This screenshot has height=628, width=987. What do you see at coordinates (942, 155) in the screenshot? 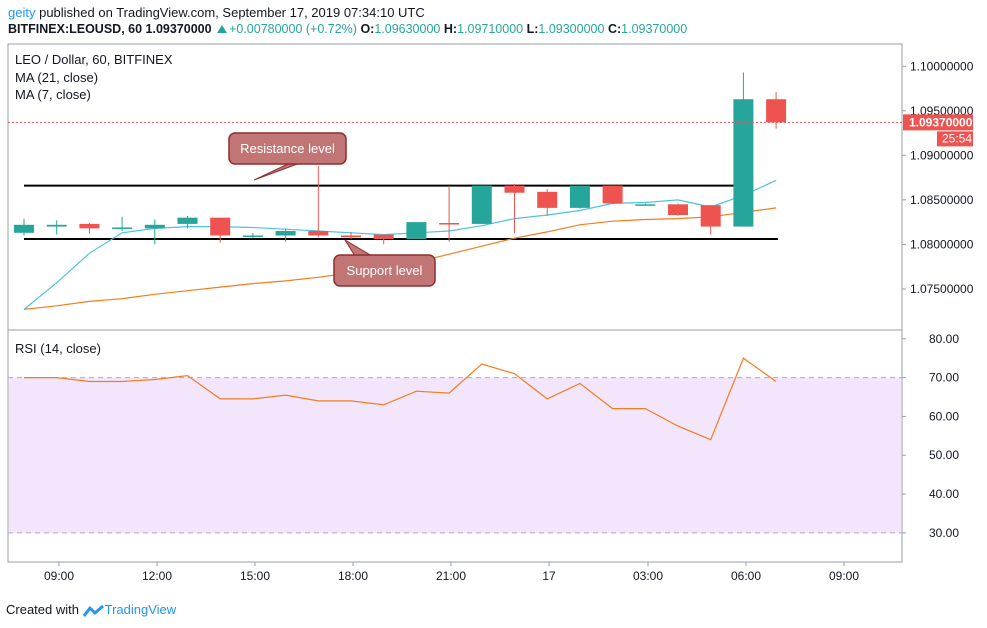
I see `price-tick-label: 1.09000000` at bounding box center [942, 155].